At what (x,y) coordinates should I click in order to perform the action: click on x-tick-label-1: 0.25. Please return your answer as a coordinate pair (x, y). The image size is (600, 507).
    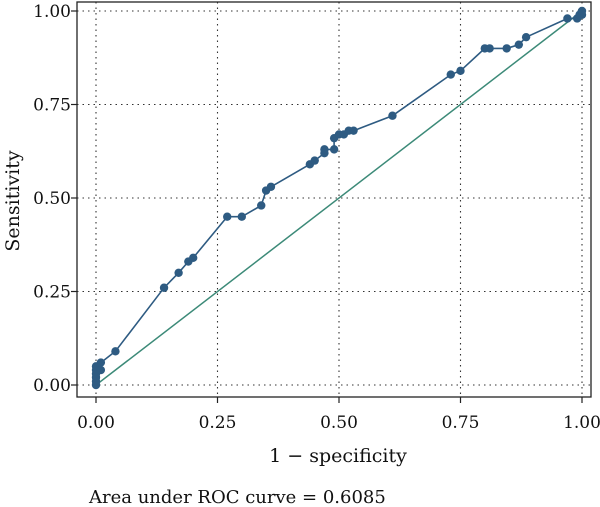
    Looking at the image, I should click on (218, 423).